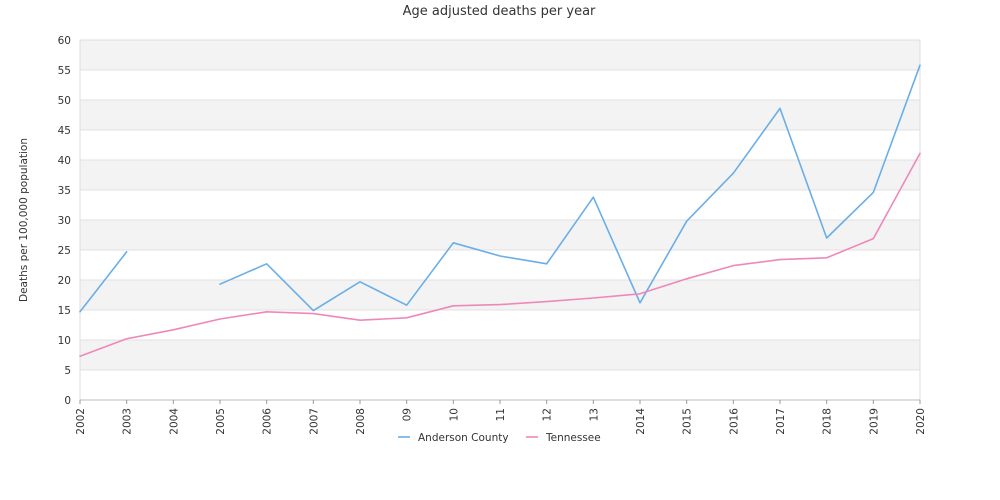  What do you see at coordinates (64, 41) in the screenshot?
I see `y-tick-label: 60` at bounding box center [64, 41].